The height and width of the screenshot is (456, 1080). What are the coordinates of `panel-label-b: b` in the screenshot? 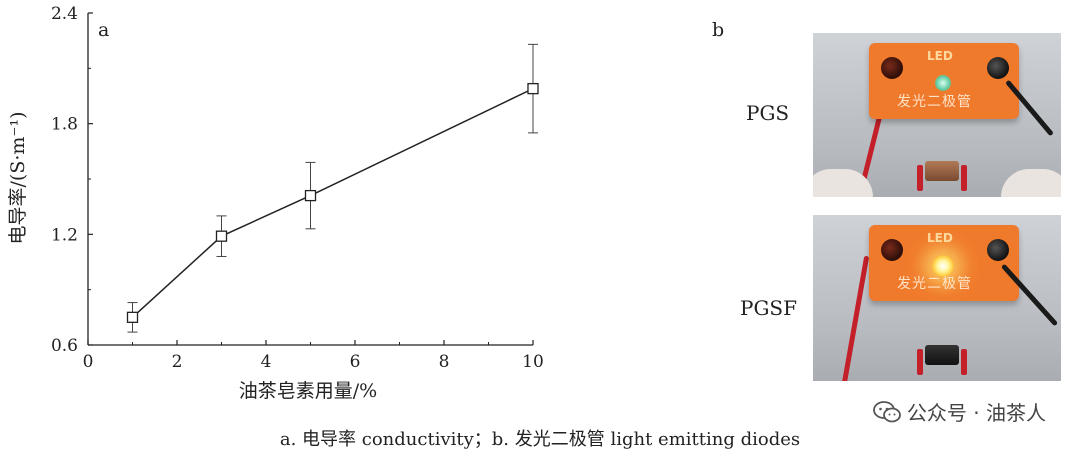 It's located at (718, 30).